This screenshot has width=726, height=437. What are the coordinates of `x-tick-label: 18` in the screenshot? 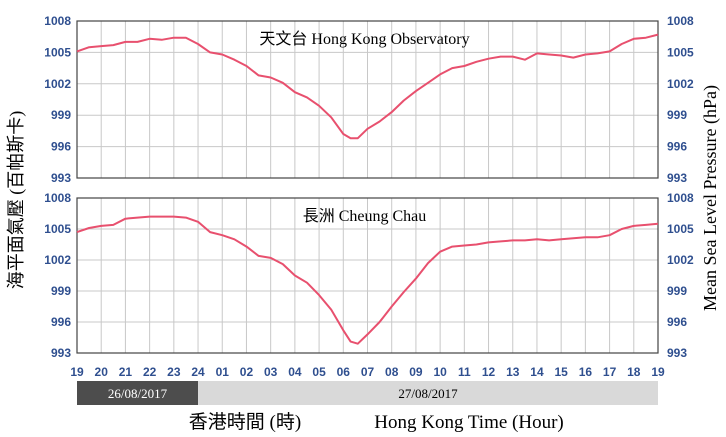 It's located at (634, 372).